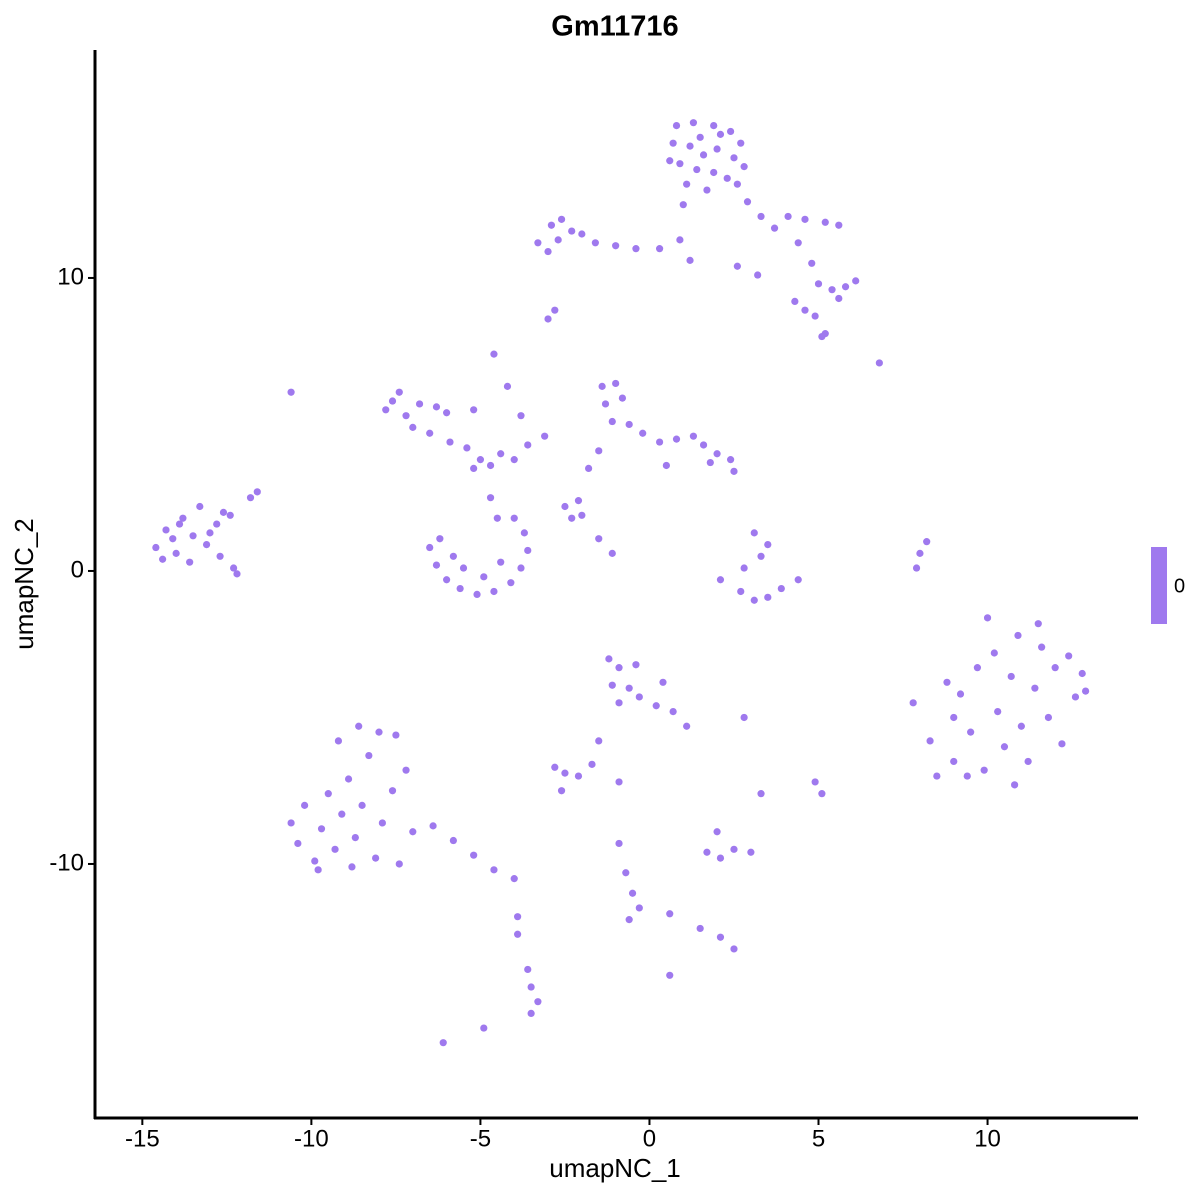  What do you see at coordinates (66, 862) in the screenshot?
I see `y-tick-label: -10` at bounding box center [66, 862].